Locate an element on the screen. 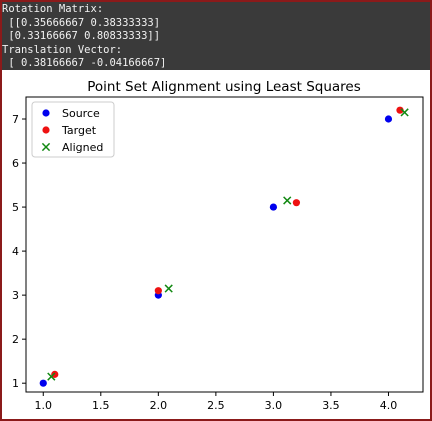 The image size is (432, 421). x-tick-label: 2.0 is located at coordinates (159, 405).